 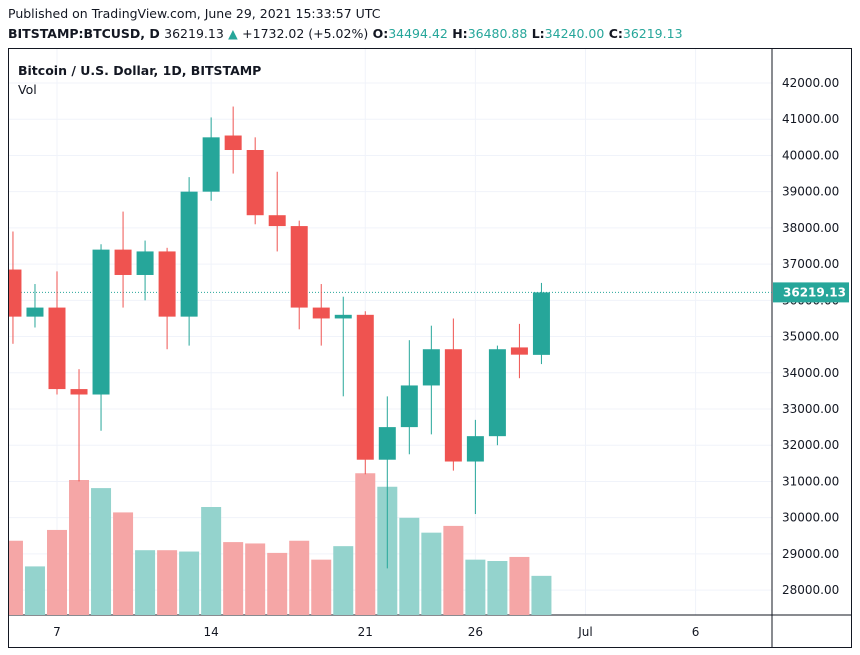 What do you see at coordinates (584, 632) in the screenshot?
I see `x-tick-label: Jul` at bounding box center [584, 632].